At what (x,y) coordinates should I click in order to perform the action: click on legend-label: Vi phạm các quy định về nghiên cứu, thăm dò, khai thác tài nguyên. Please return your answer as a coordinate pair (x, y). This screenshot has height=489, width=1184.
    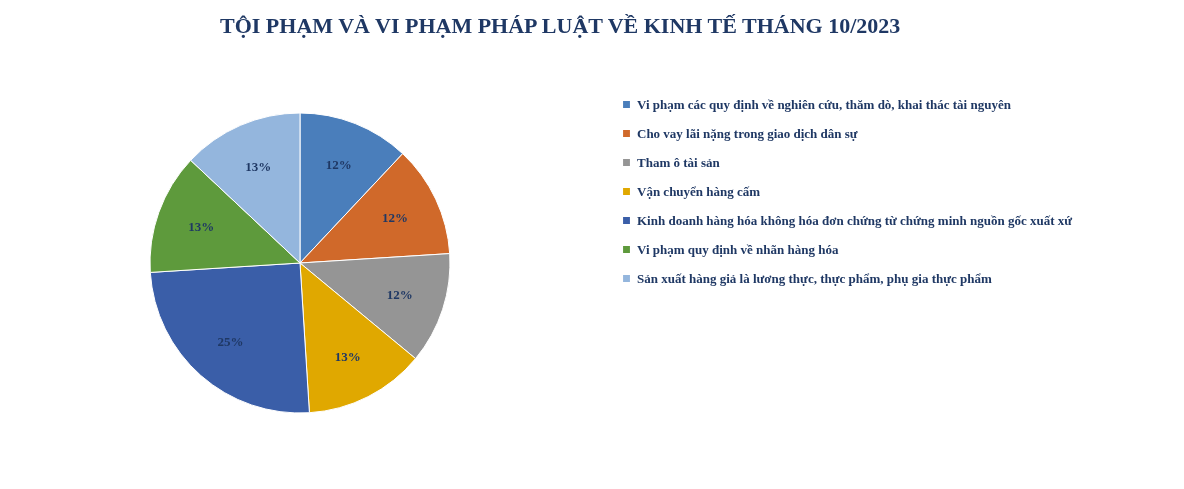
    Looking at the image, I should click on (824, 104).